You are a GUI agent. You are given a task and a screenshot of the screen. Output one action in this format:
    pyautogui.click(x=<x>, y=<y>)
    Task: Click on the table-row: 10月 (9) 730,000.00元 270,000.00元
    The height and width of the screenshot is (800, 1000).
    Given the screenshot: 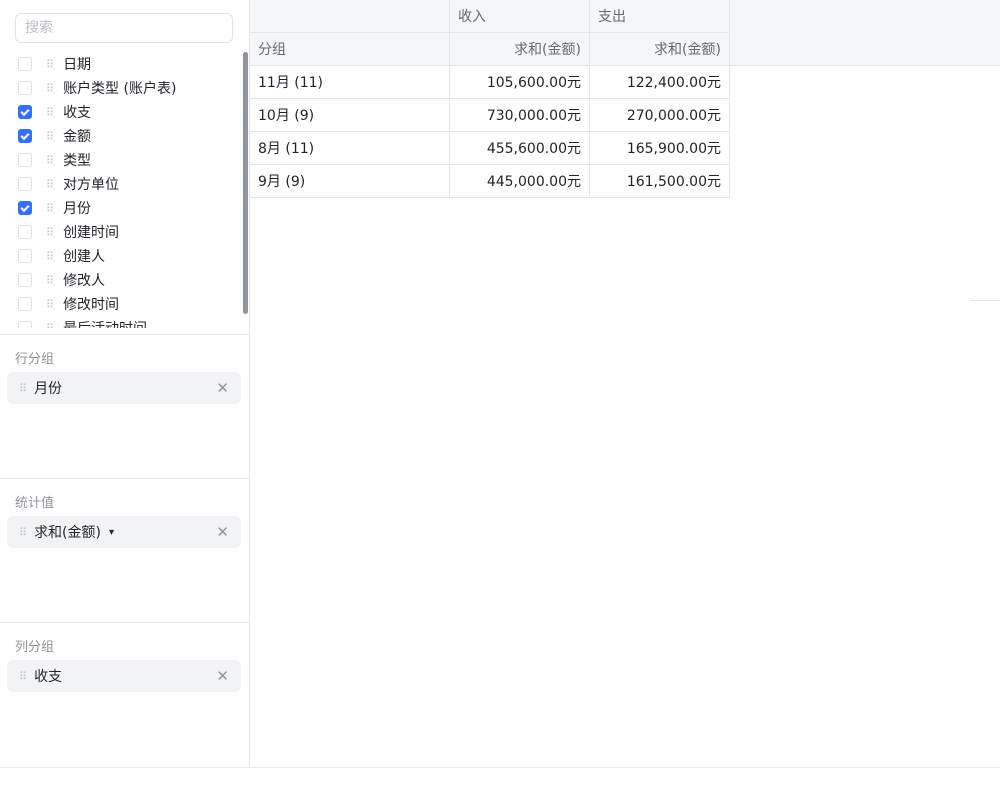 What is the action you would take?
    pyautogui.click(x=490, y=115)
    